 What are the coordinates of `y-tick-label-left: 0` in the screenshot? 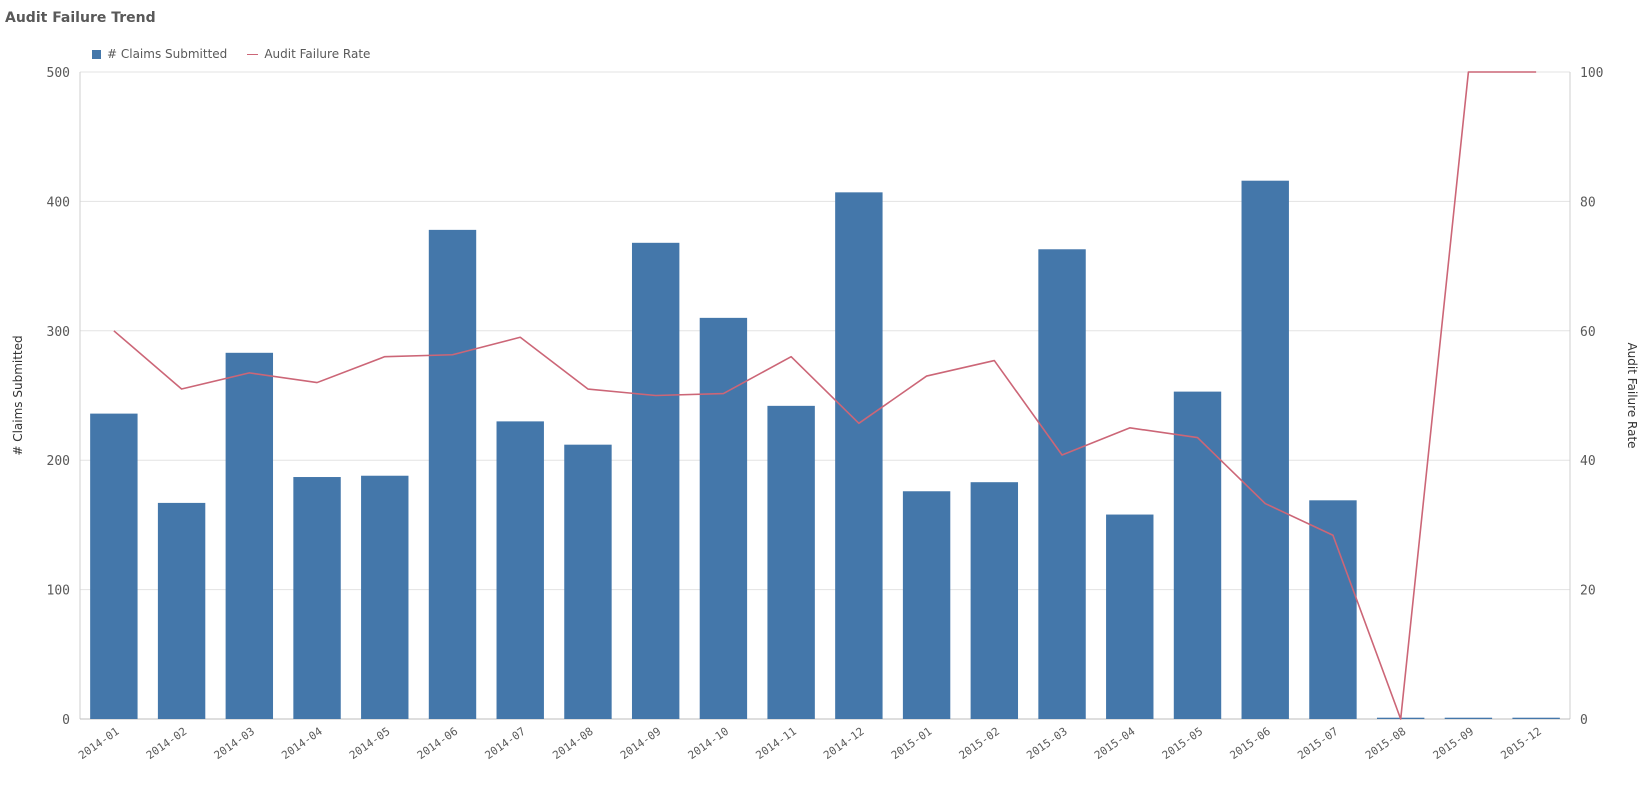 It's located at (66, 720).